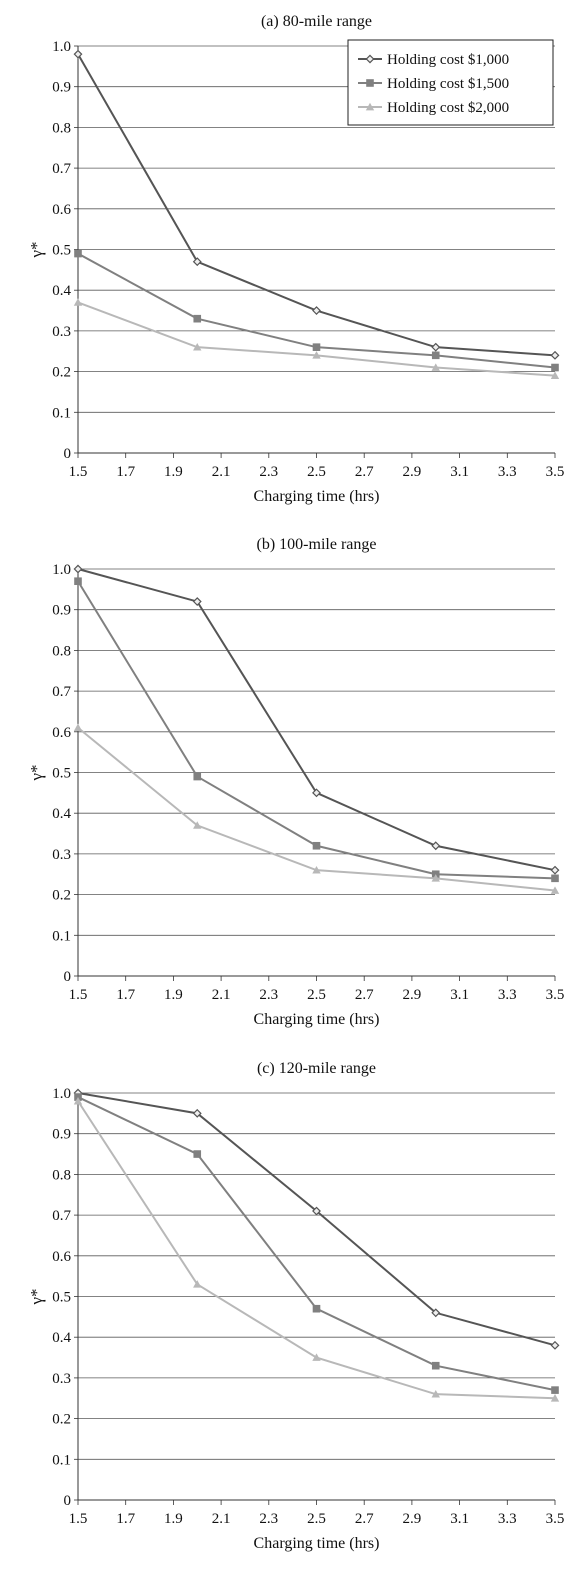 This screenshot has width=568, height=1572. I want to click on legend-label: Holding cost $1,500, so click(448, 84).